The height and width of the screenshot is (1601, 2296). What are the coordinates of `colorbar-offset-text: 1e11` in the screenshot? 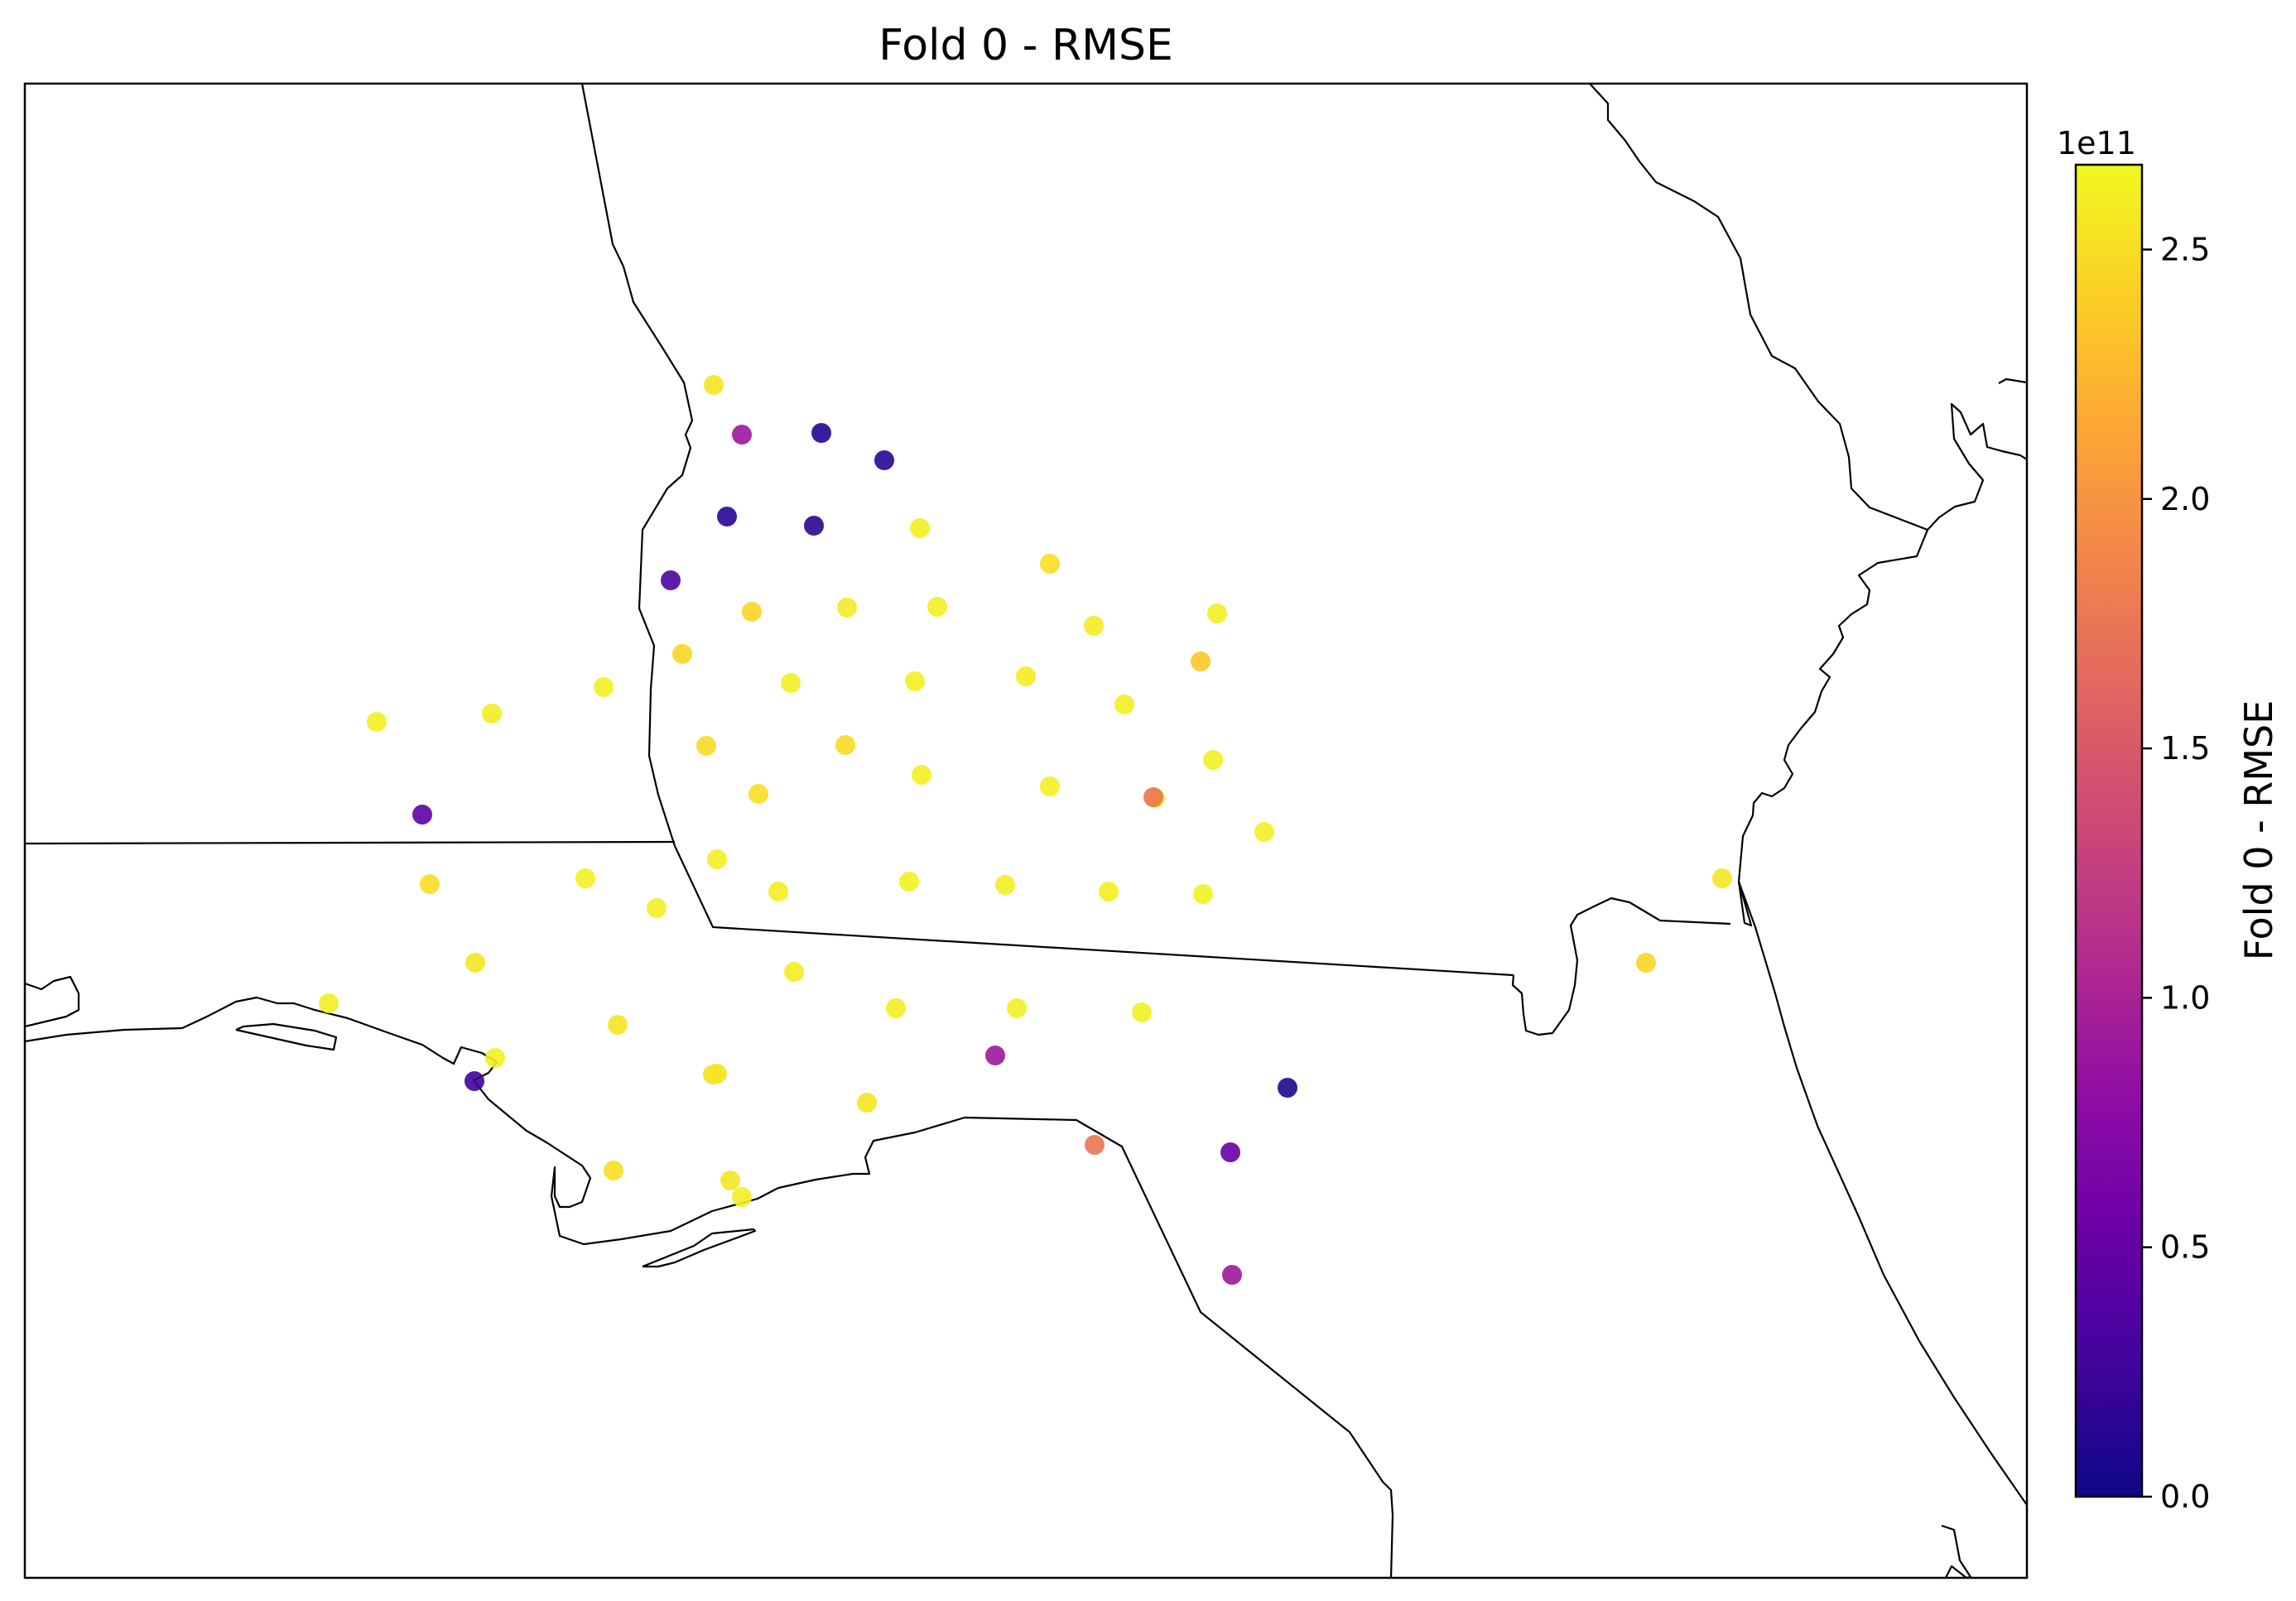 It's located at (2096, 143).